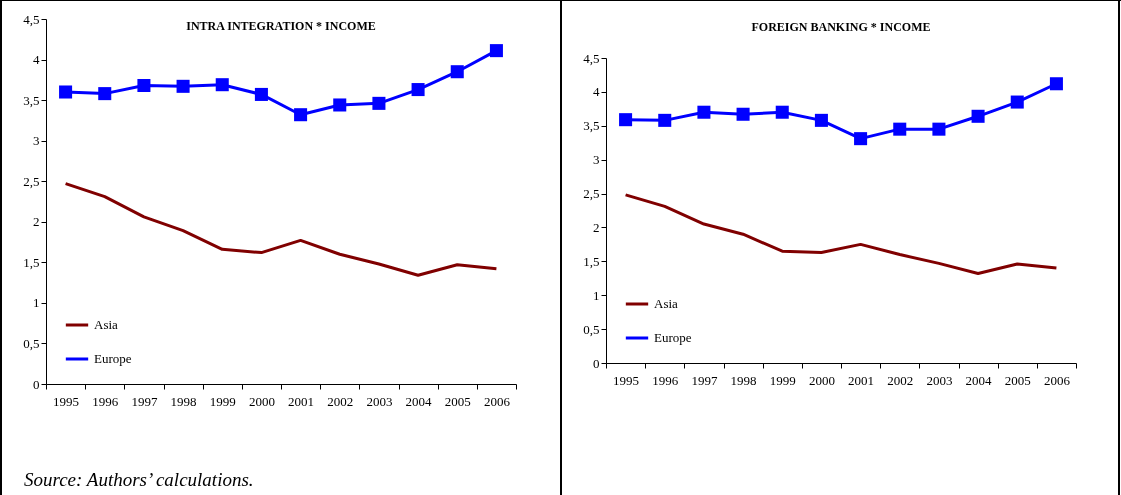 The height and width of the screenshot is (495, 1121). What do you see at coordinates (139, 480) in the screenshot?
I see `source-note: Source: Authors’ calculations.` at bounding box center [139, 480].